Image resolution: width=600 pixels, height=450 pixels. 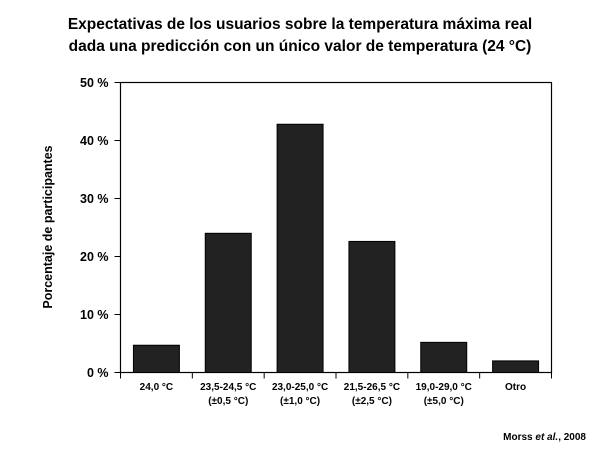 What do you see at coordinates (94, 257) in the screenshot?
I see `y-tick-label: 20 %` at bounding box center [94, 257].